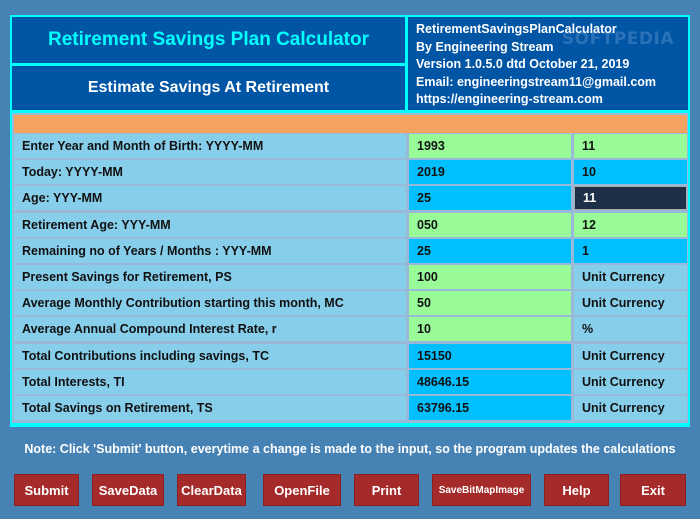 This screenshot has width=700, height=519. I want to click on info-line: https://engineering-stream.com, so click(509, 99).